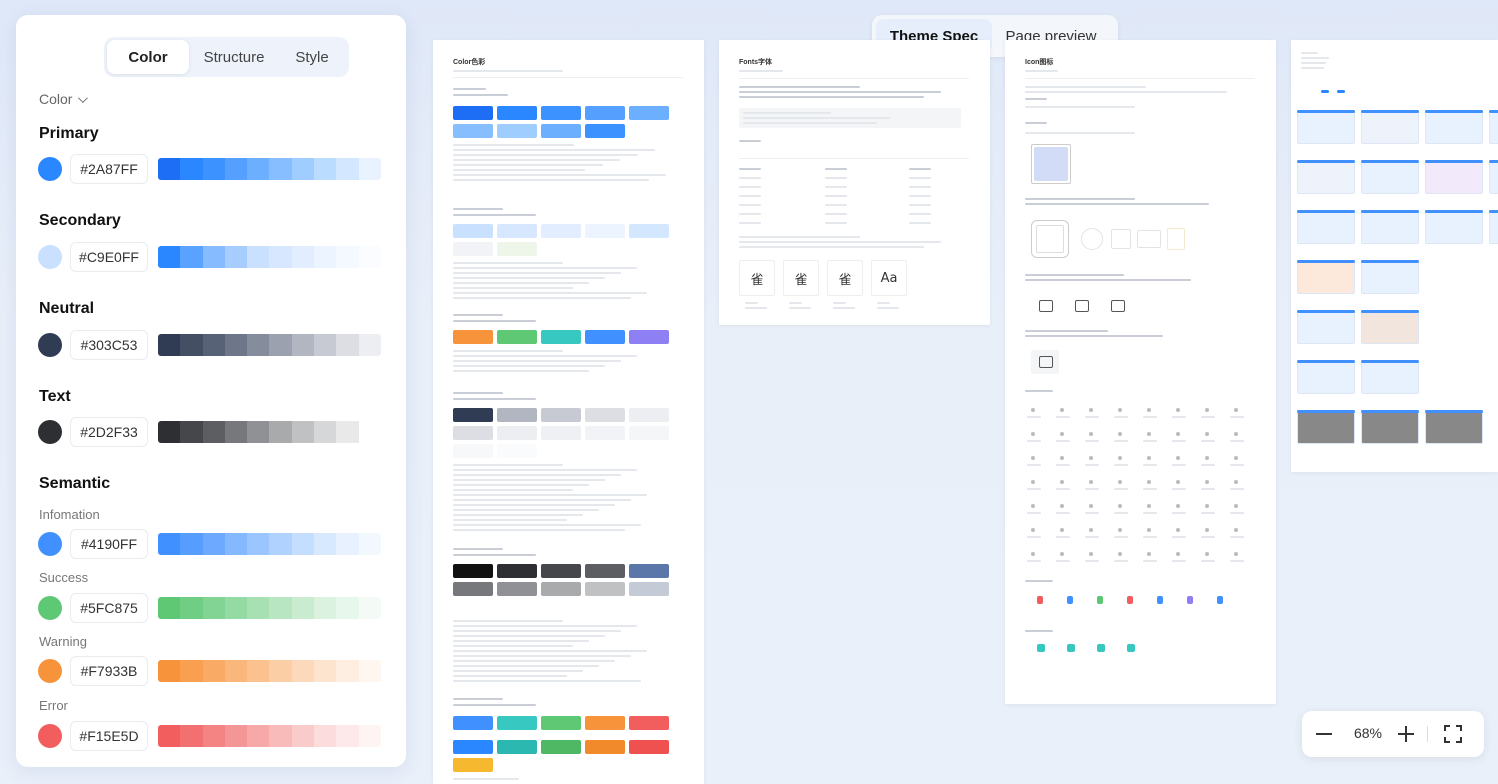  I want to click on zoom-in-icon, so click(1406, 734).